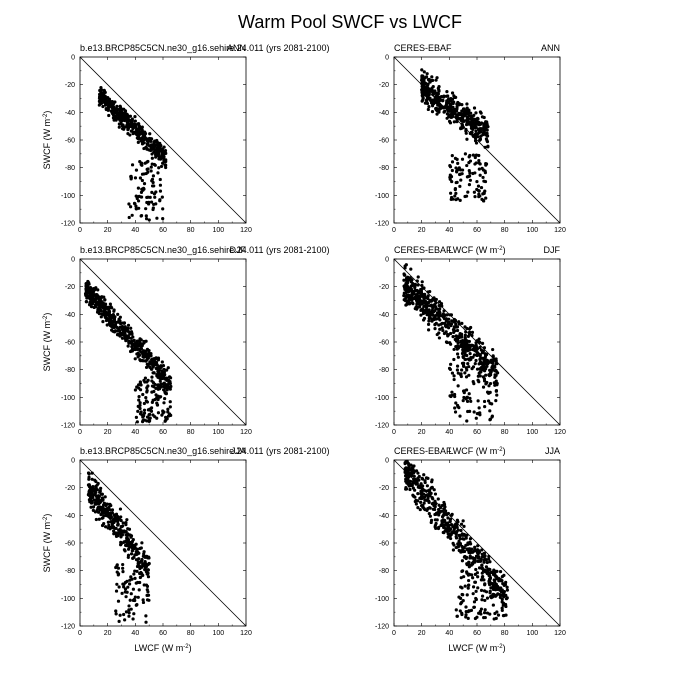 This screenshot has height=700, width=700. I want to click on x-tick-label: 40, so click(135, 432).